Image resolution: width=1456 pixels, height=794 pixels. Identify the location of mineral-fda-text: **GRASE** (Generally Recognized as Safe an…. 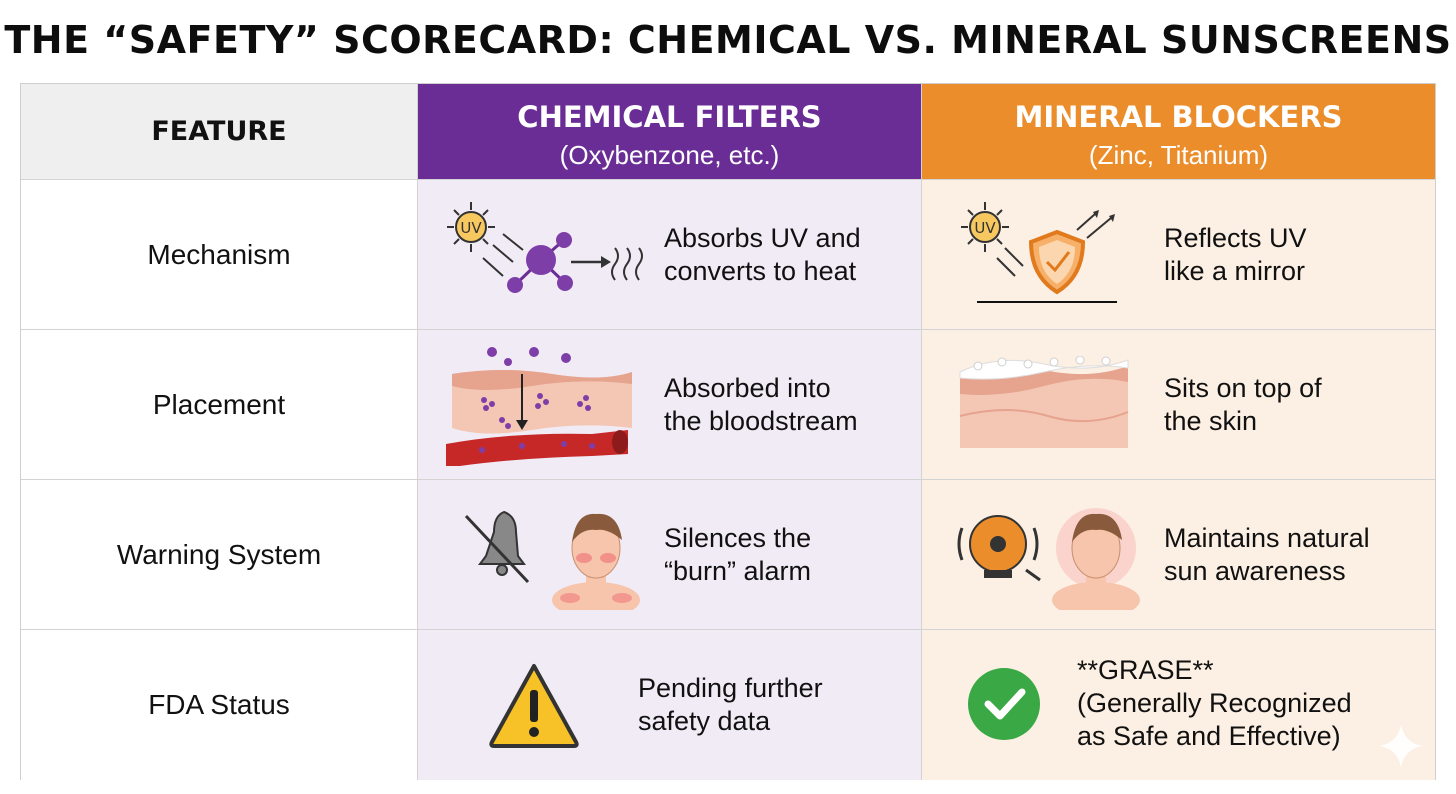
(1214, 703).